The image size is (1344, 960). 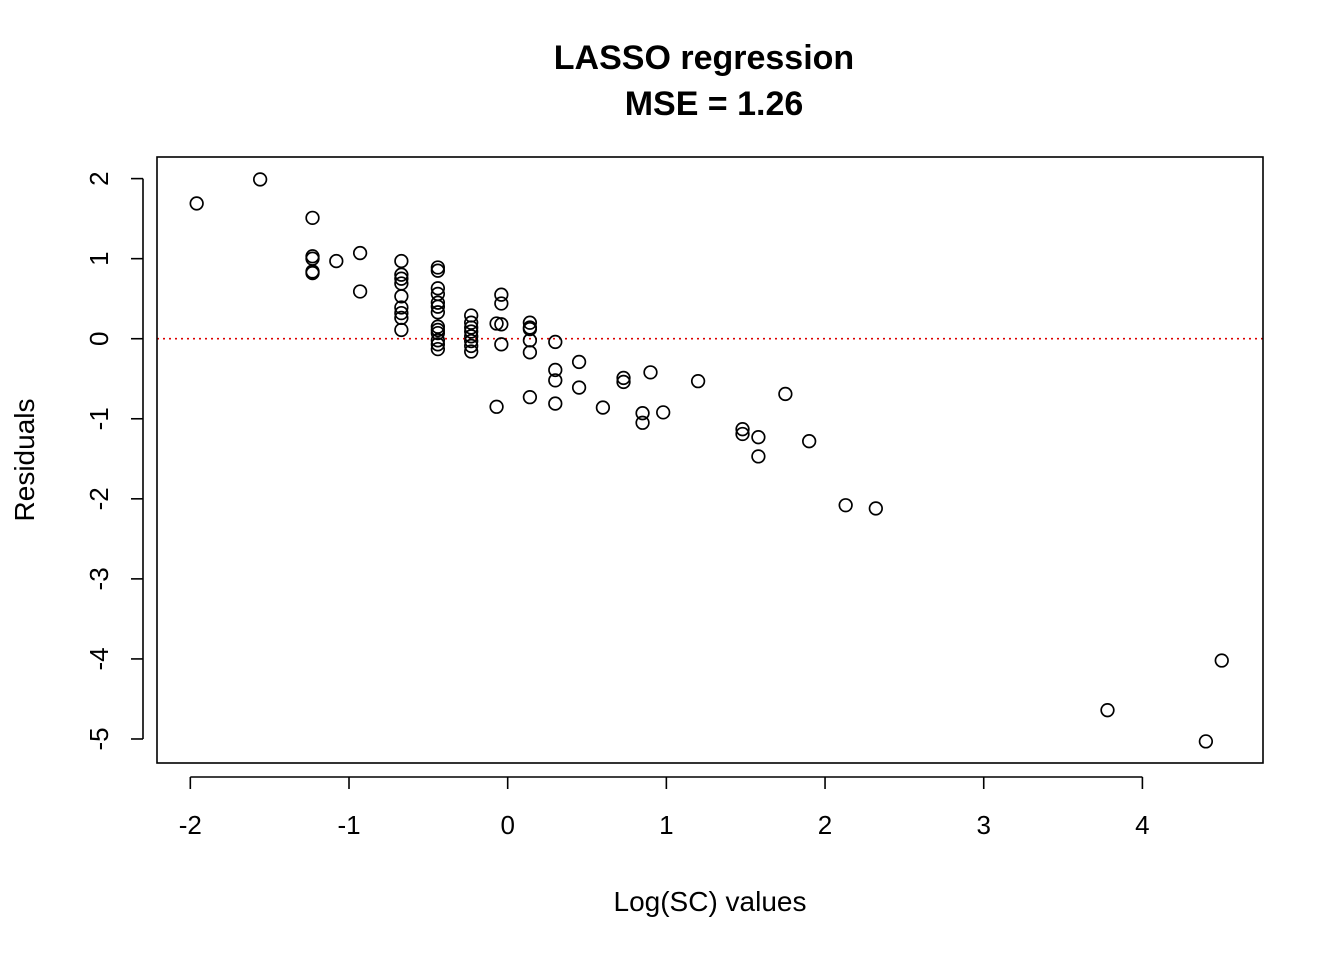 What do you see at coordinates (99, 258) in the screenshot?
I see `y-tick-label: 1` at bounding box center [99, 258].